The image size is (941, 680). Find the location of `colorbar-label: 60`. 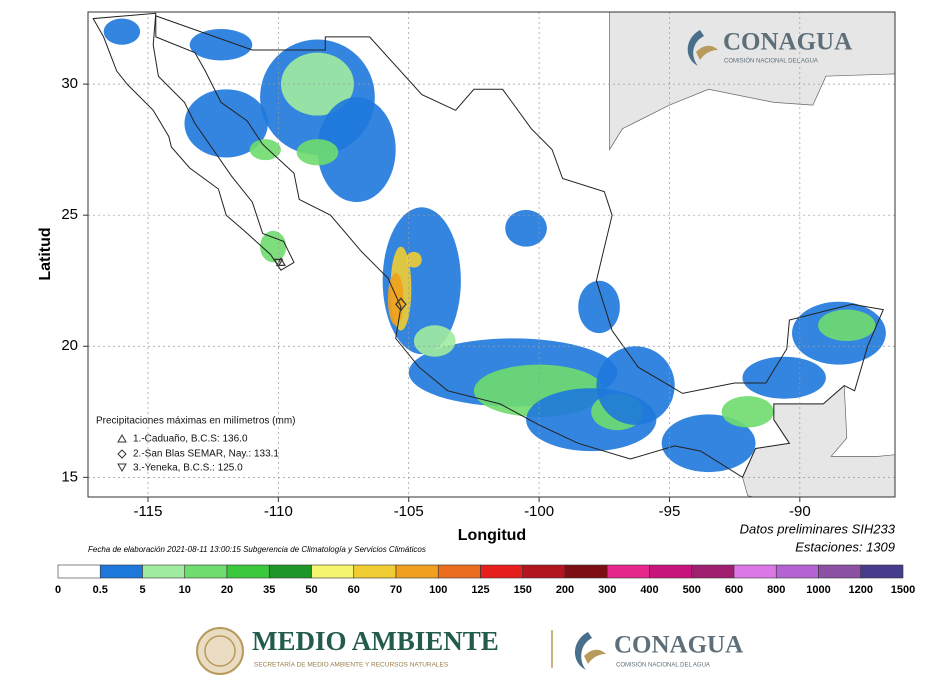

colorbar-label: 60 is located at coordinates (354, 590).